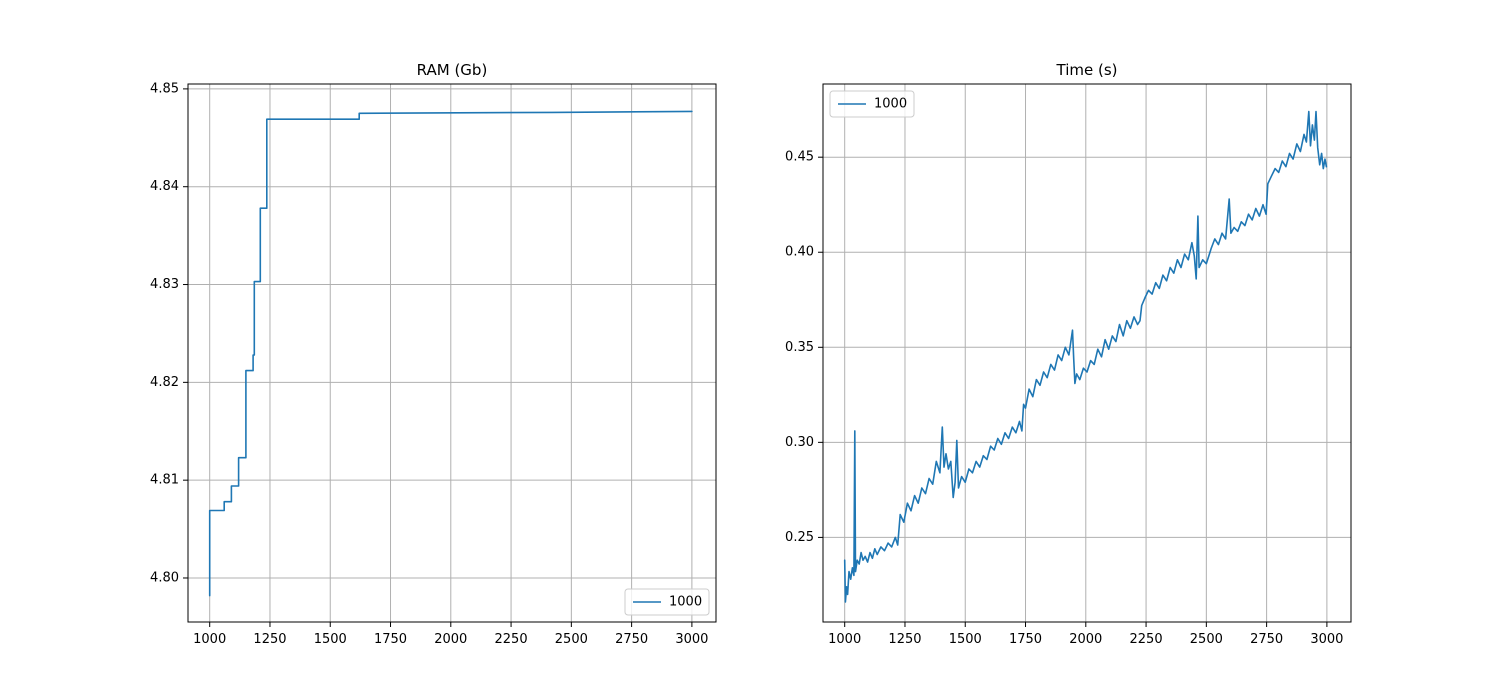 The image size is (1500, 700). Describe the element at coordinates (164, 284) in the screenshot. I see `ram-y-tick-label: 4.83` at that location.